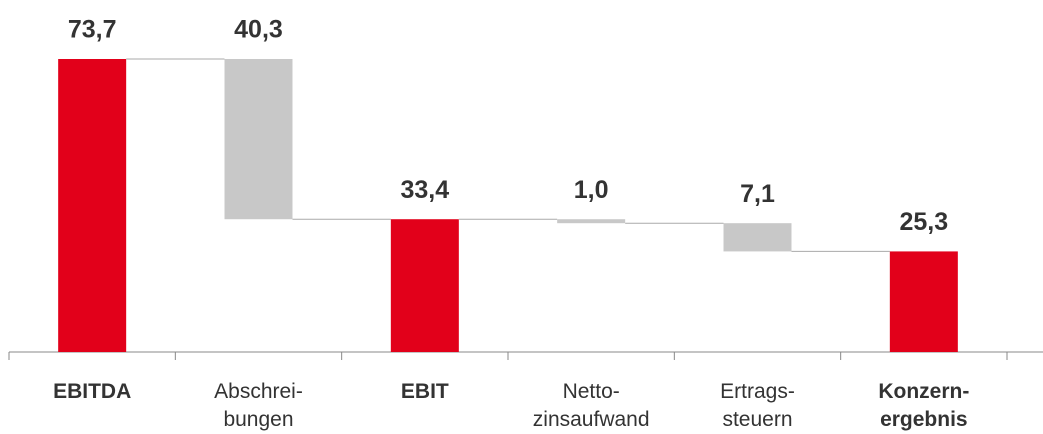 The height and width of the screenshot is (434, 1043). Describe the element at coordinates (591, 405) in the screenshot. I see `x-tick-label: Netto-zinsaufwand` at that location.